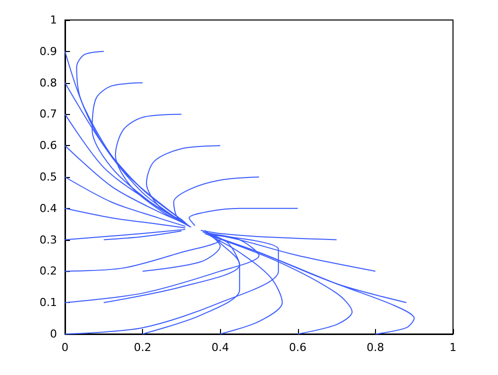 The width and height of the screenshot is (498, 375). Describe the element at coordinates (453, 347) in the screenshot. I see `x-tick-label: 1` at that location.